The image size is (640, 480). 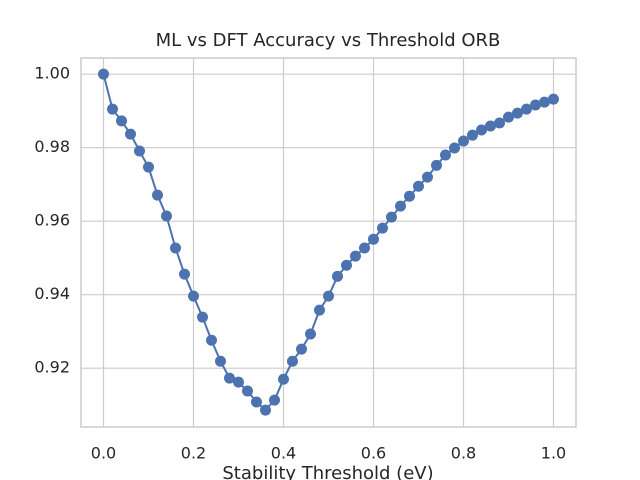 What do you see at coordinates (103, 453) in the screenshot?
I see `x-tick-label: 0.0` at bounding box center [103, 453].